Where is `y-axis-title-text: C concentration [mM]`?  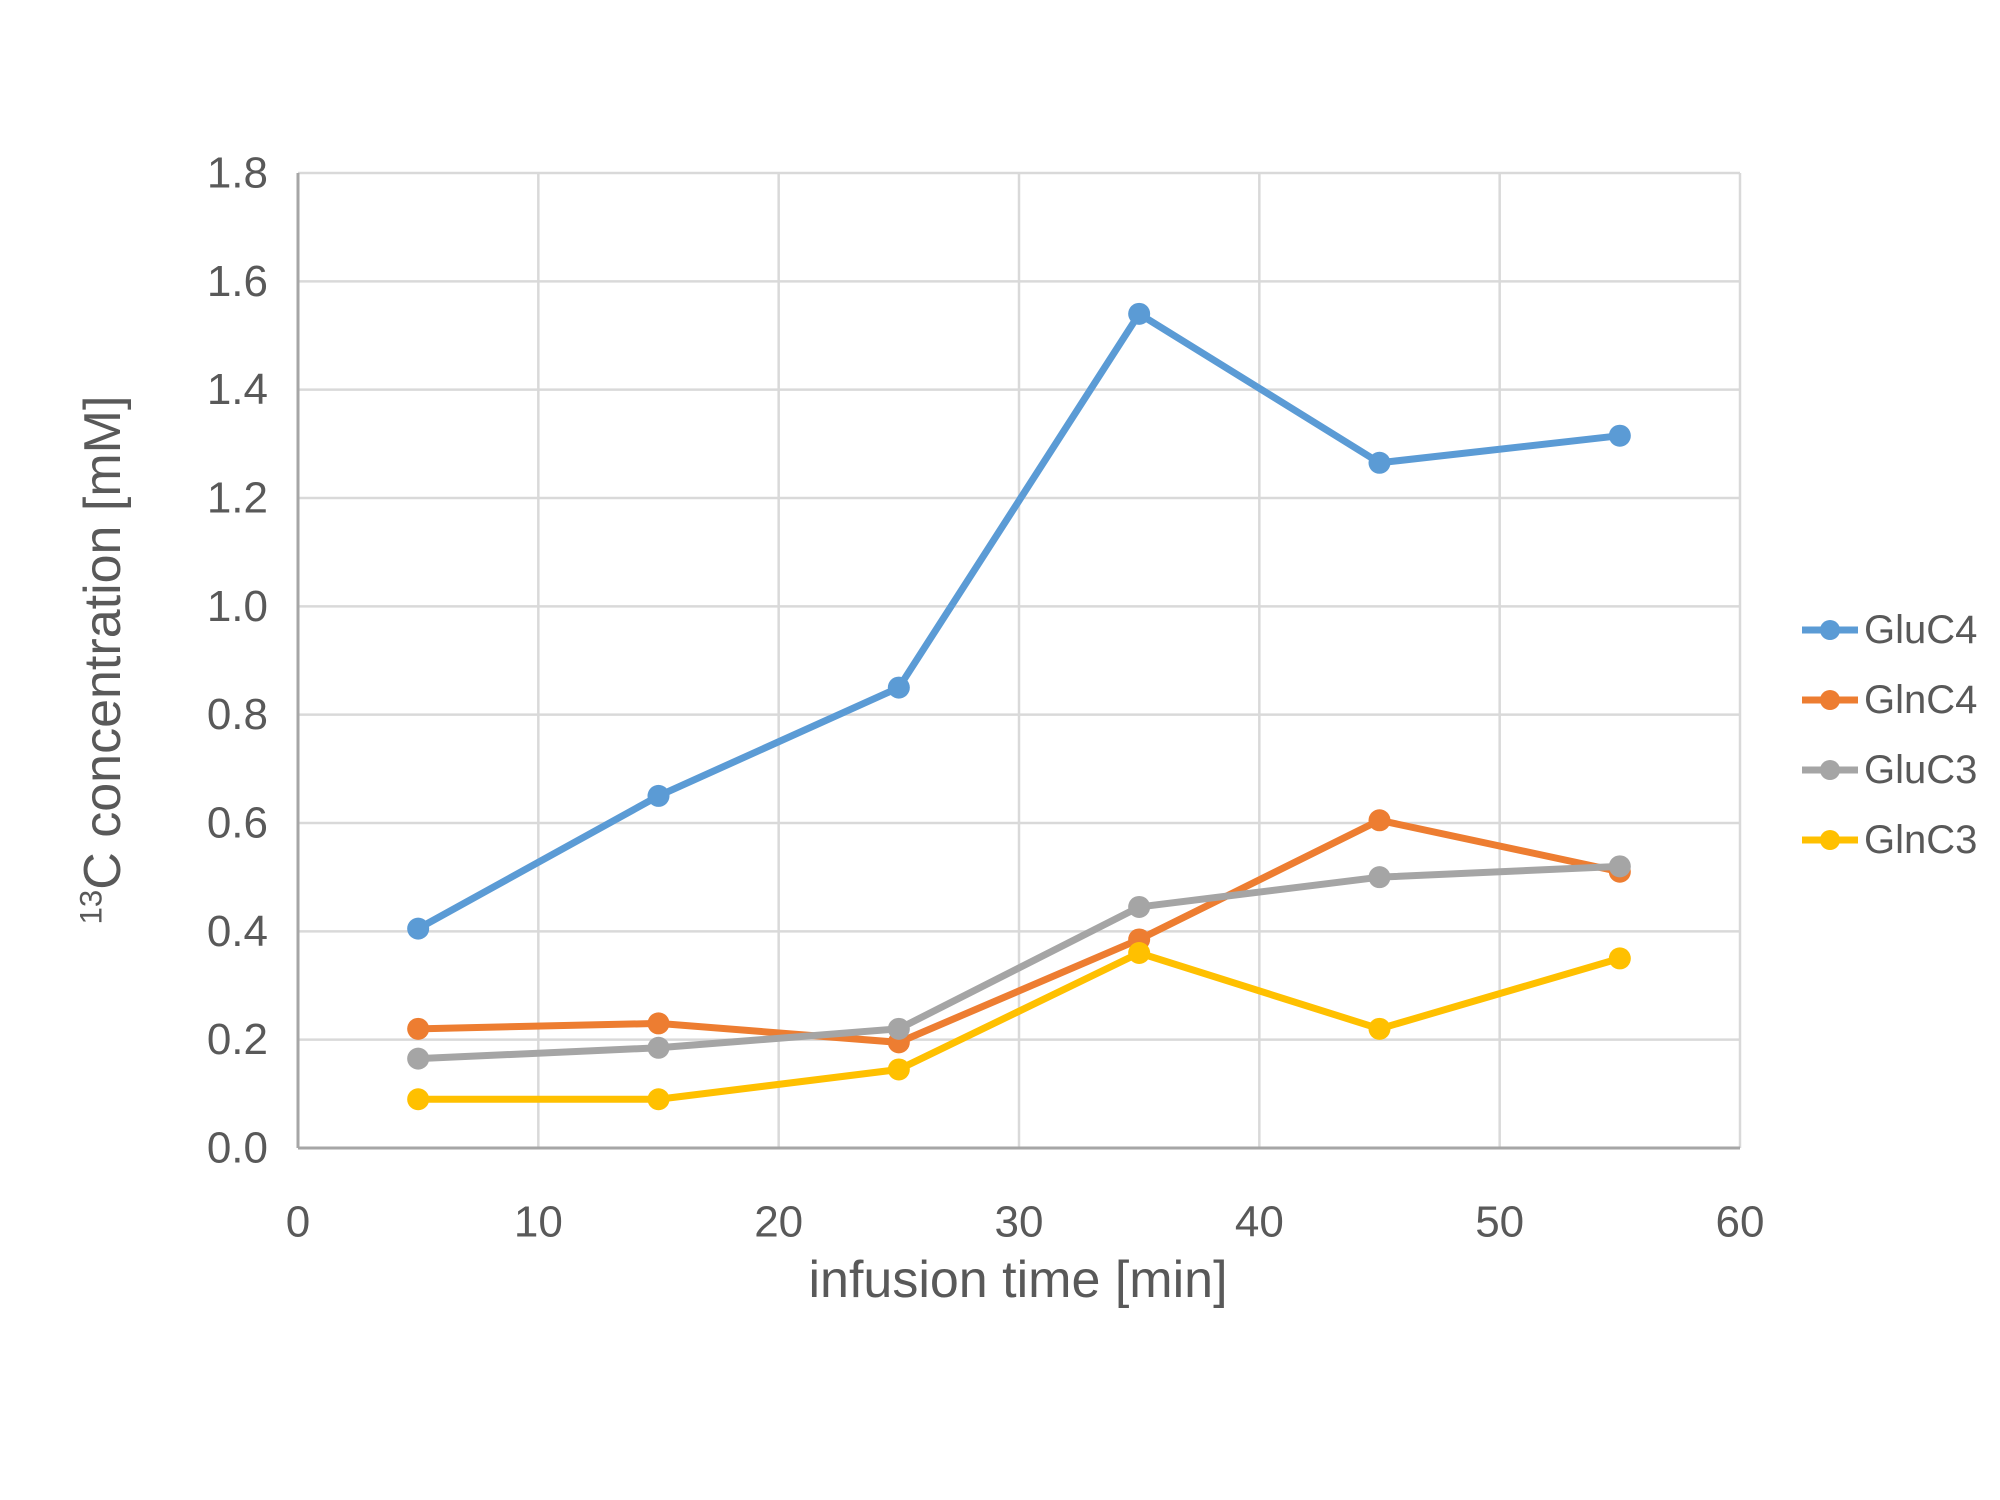 y-axis-title-text: C concentration [mM] is located at coordinates (103, 642).